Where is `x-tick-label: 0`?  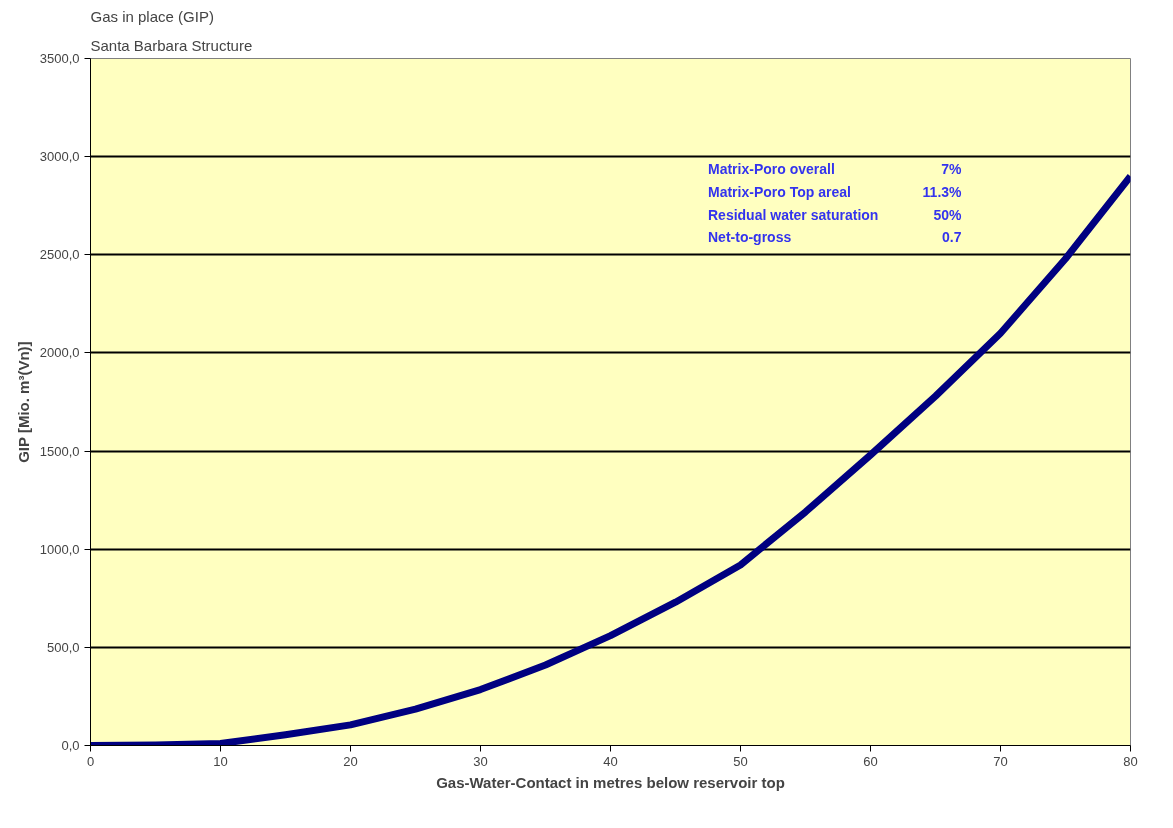
x-tick-label: 0 is located at coordinates (90, 761).